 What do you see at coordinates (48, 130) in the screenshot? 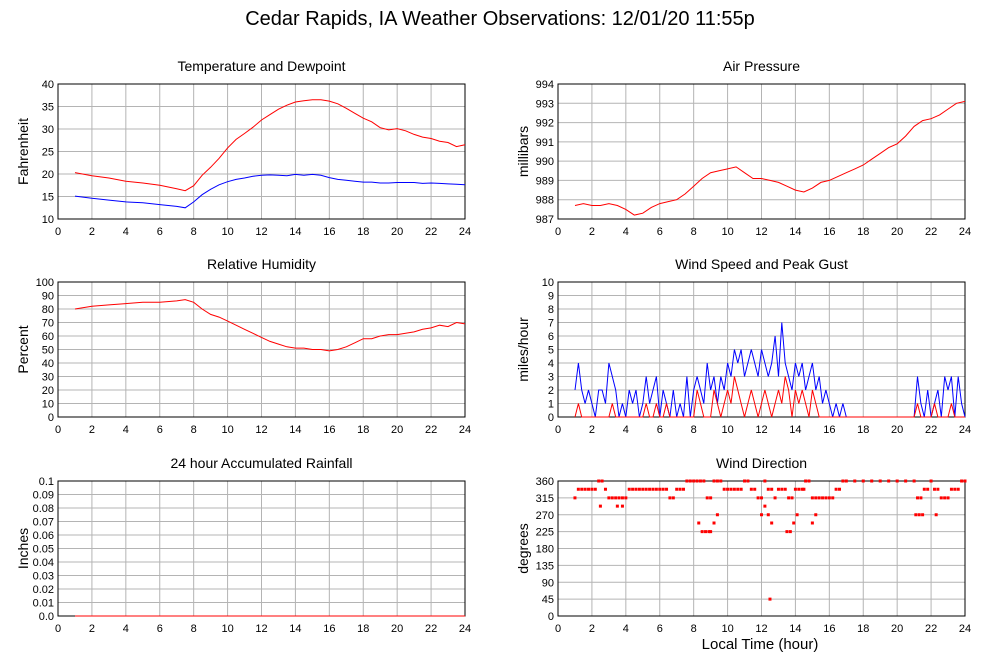
I see `y-tick-label: 30` at bounding box center [48, 130].